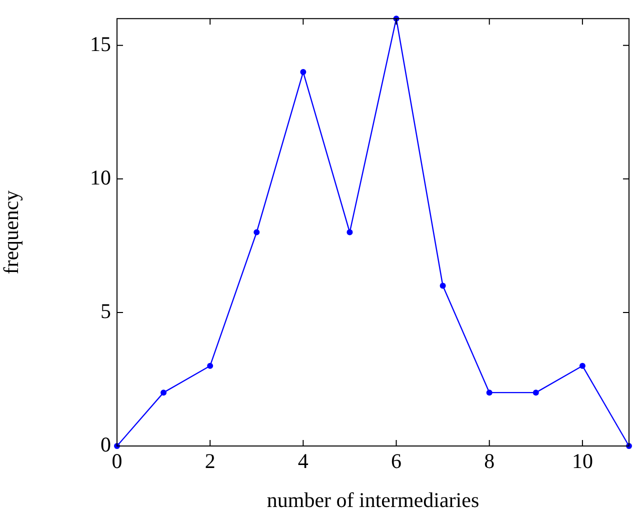 The width and height of the screenshot is (633, 518). I want to click on x-tick-label: 4, so click(303, 461).